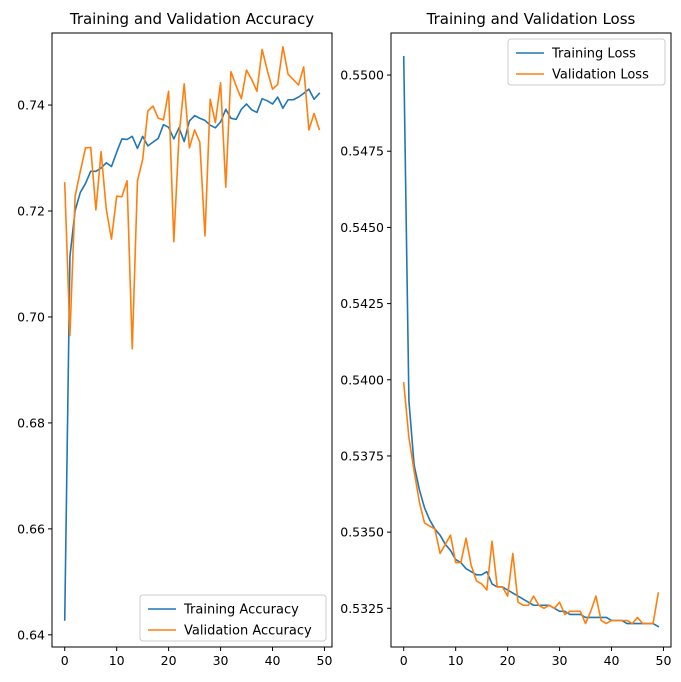 The width and height of the screenshot is (681, 682). Describe the element at coordinates (531, 503) in the screenshot. I see `validation-loss-line` at that location.